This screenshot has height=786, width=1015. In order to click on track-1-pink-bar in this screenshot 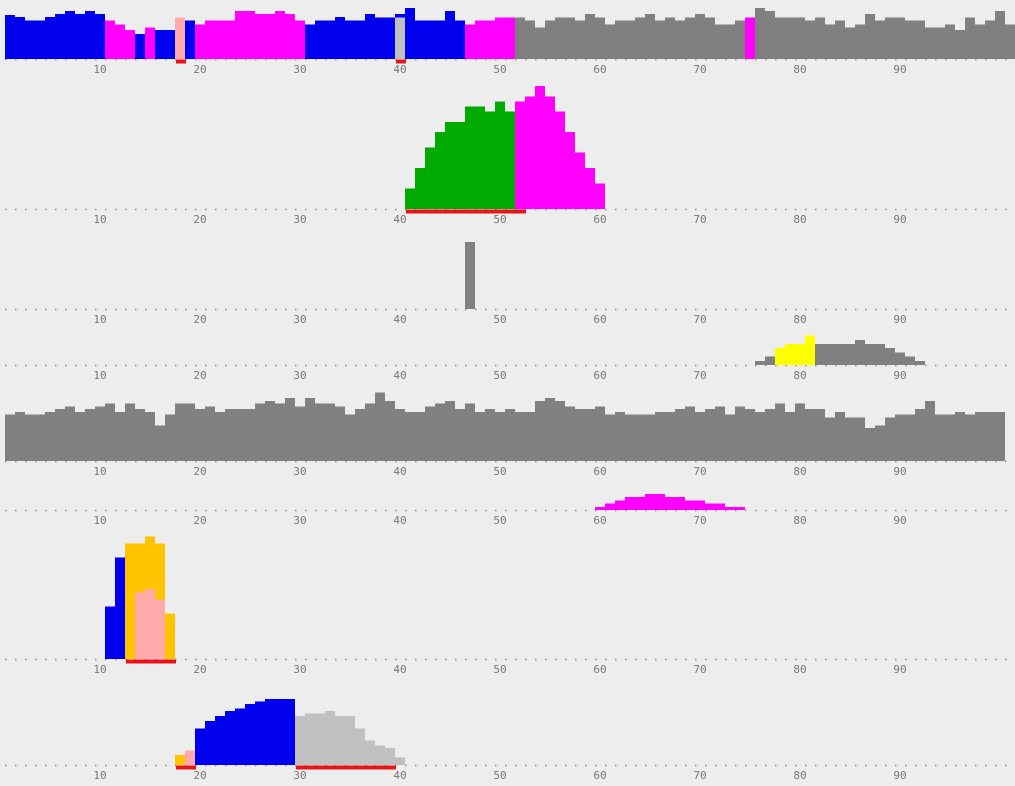, I will do `click(180, 38)`.